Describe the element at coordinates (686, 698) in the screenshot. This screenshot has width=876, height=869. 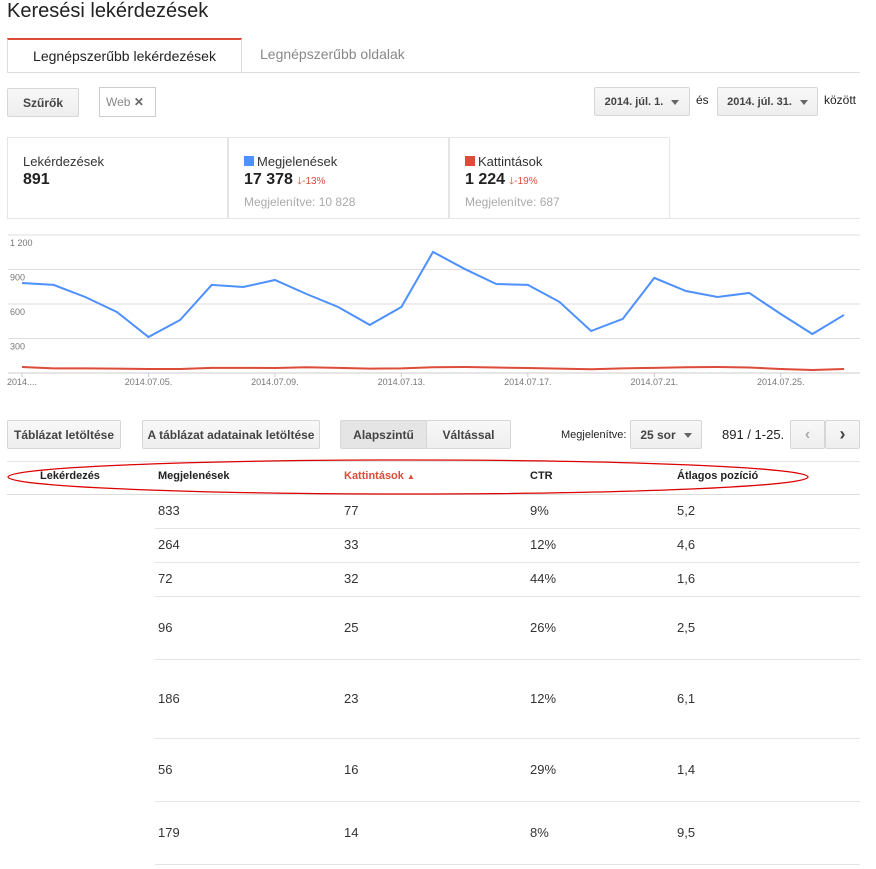
I see `table-cell: 6,1` at that location.